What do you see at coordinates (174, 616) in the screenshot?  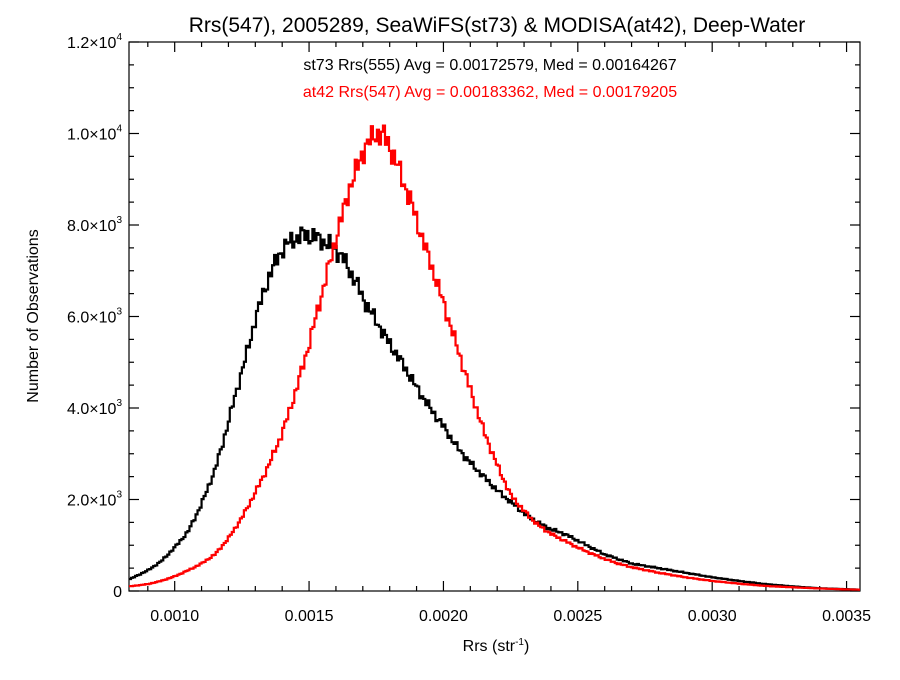 I see `x-tick-label-0: 0.0010` at bounding box center [174, 616].